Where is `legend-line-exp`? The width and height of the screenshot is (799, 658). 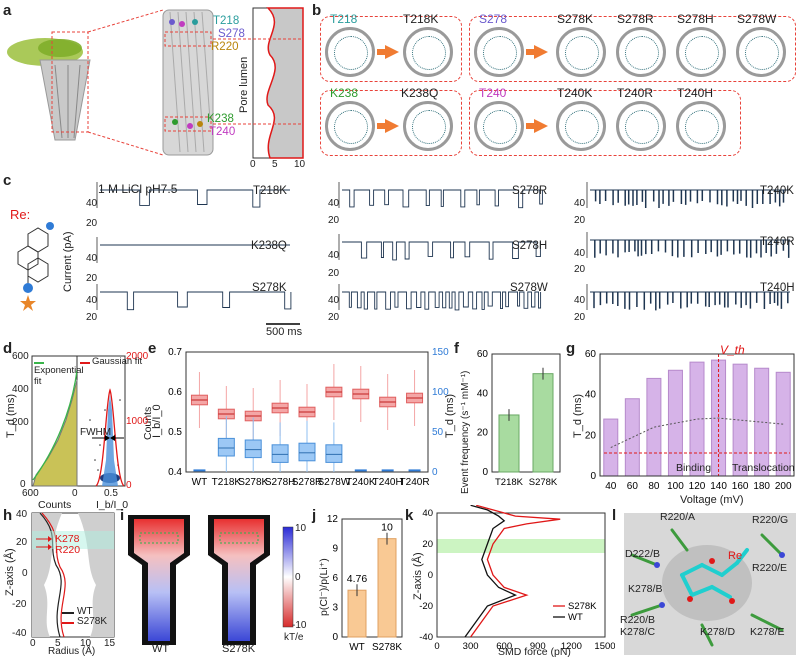 legend-line-exp is located at coordinates (39, 363).